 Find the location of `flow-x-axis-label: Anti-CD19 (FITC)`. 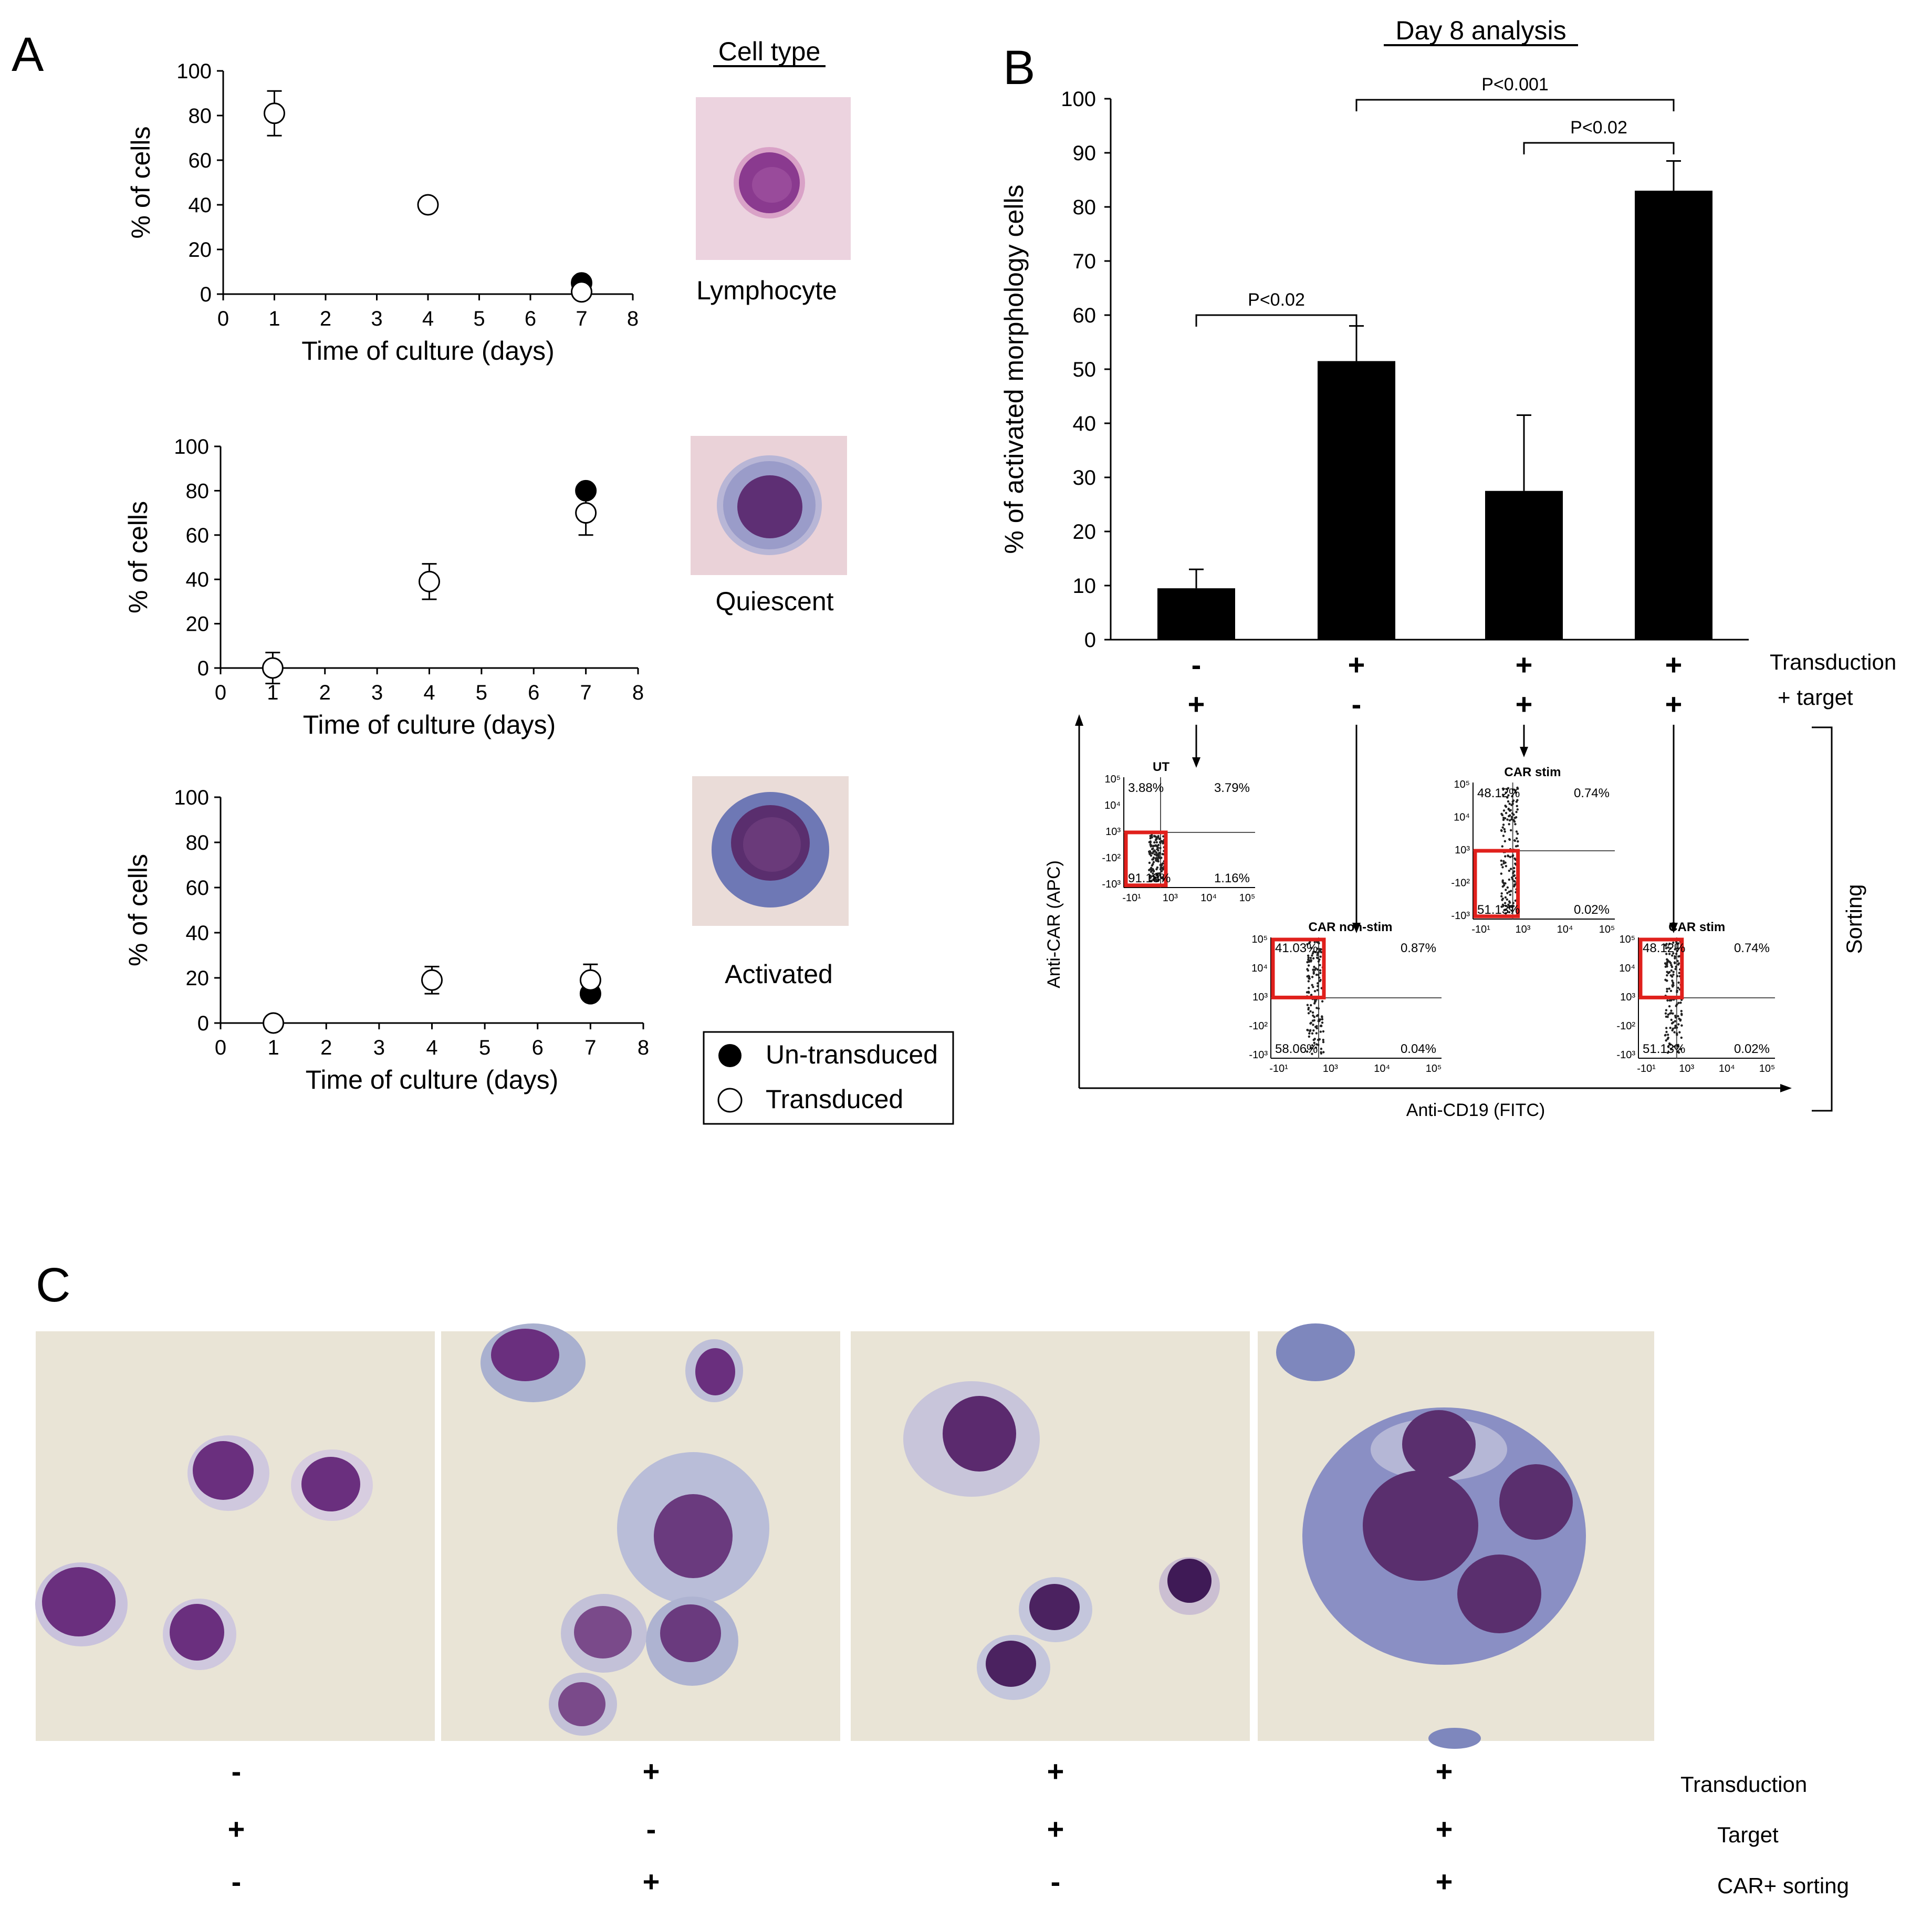

flow-x-axis-label: Anti-CD19 (FITC) is located at coordinates (1475, 1110).